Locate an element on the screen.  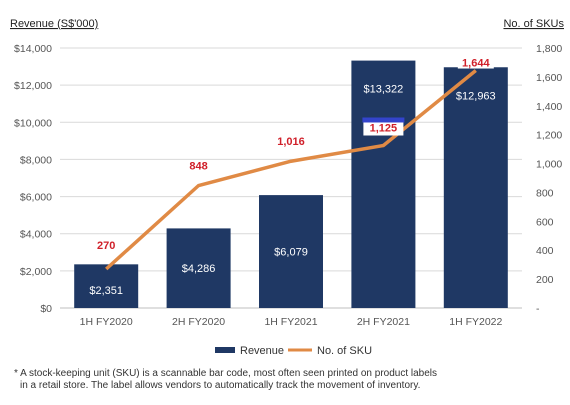
x-tick-label: 1H FY2021 is located at coordinates (290, 322).